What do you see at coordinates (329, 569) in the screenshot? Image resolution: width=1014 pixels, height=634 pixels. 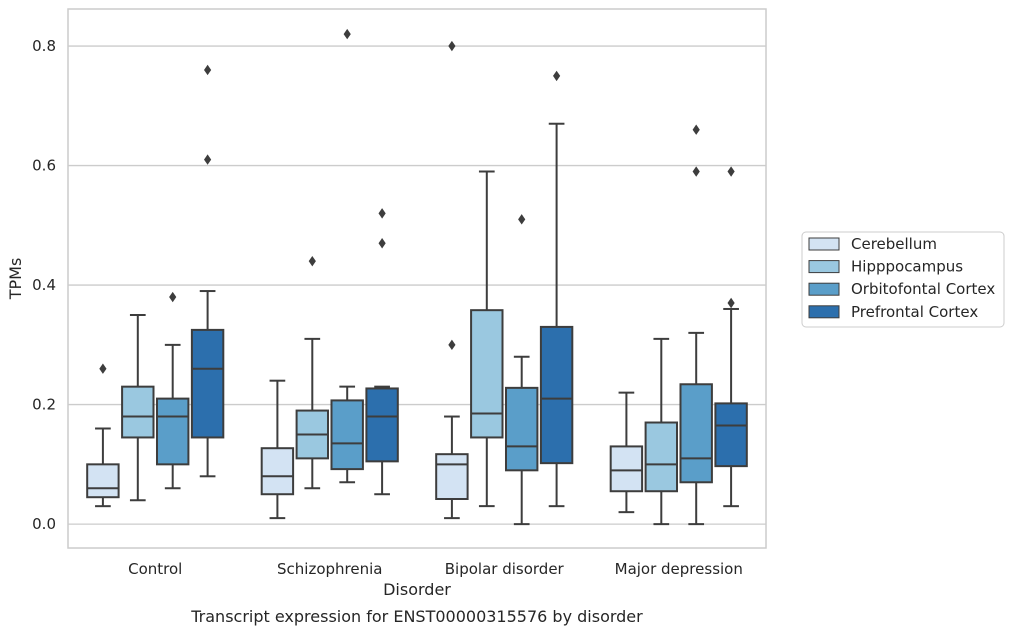 I see `x-tick-label: Schizophrenia` at bounding box center [329, 569].